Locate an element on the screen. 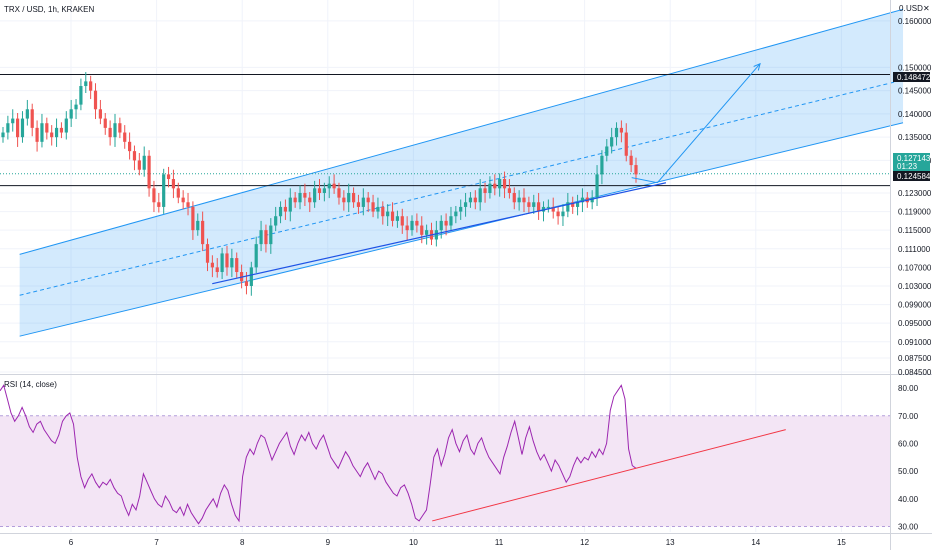  price-tick-label: 0.091000 is located at coordinates (915, 342).